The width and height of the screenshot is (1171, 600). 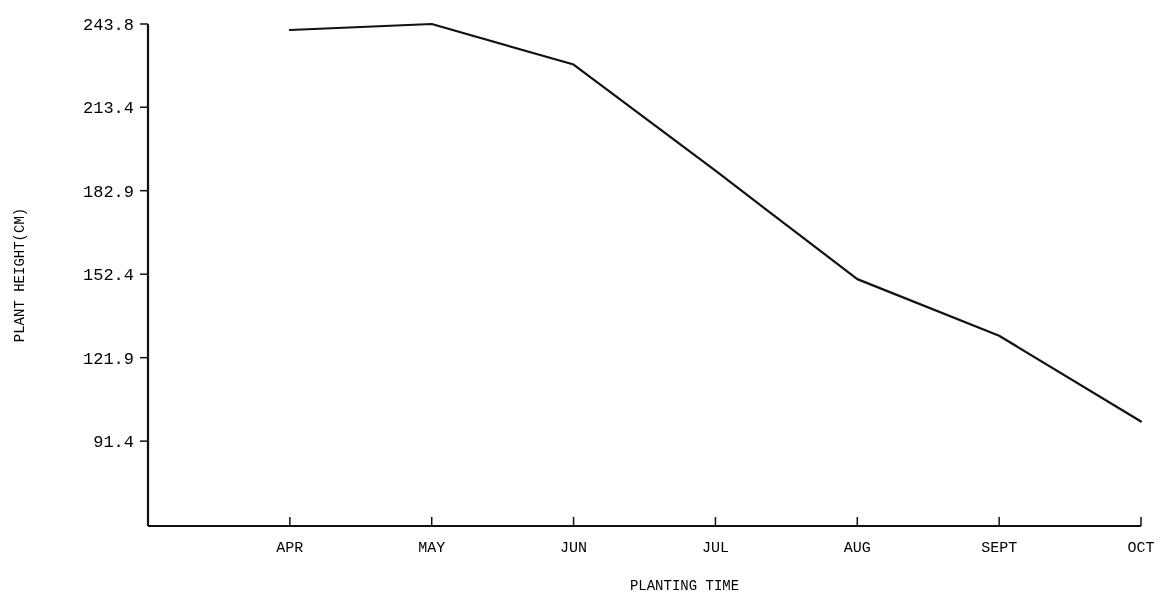 I want to click on x-tick-label: JUL, so click(x=715, y=548).